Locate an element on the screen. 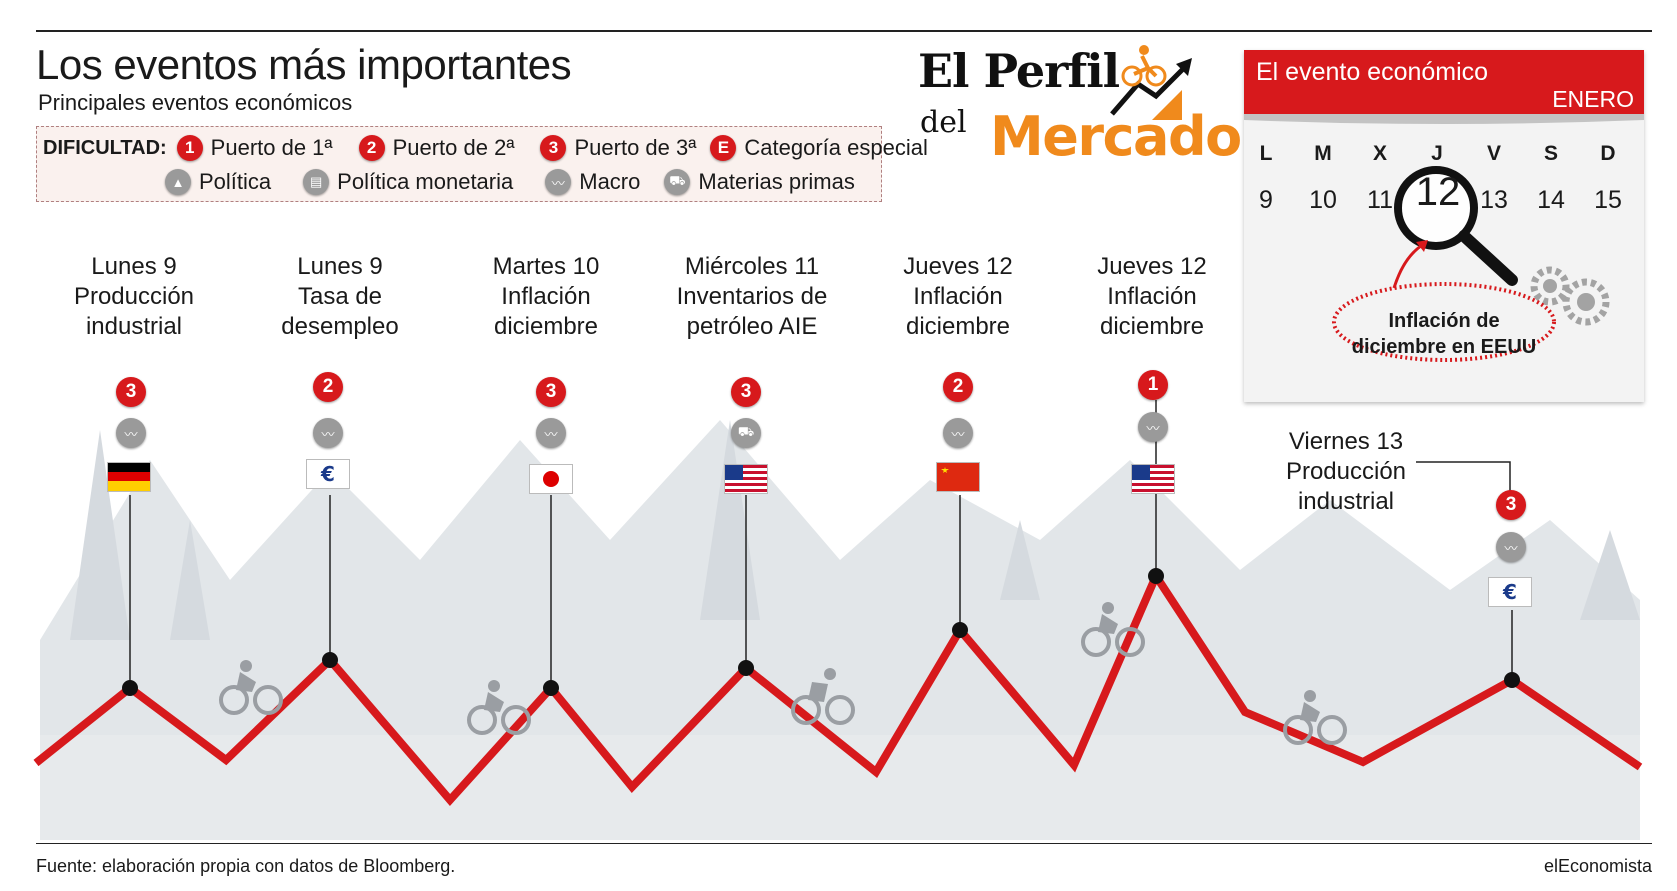  event-label-6: Jueves 12 Inflación diciembre is located at coordinates (1152, 297).